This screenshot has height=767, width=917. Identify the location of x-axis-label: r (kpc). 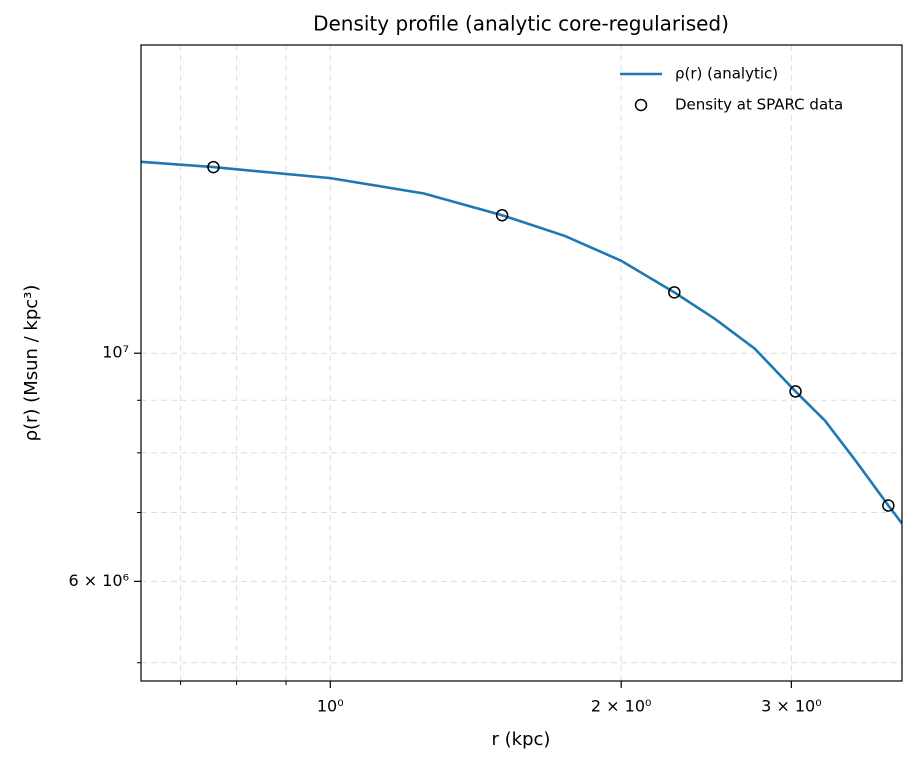
(521, 739).